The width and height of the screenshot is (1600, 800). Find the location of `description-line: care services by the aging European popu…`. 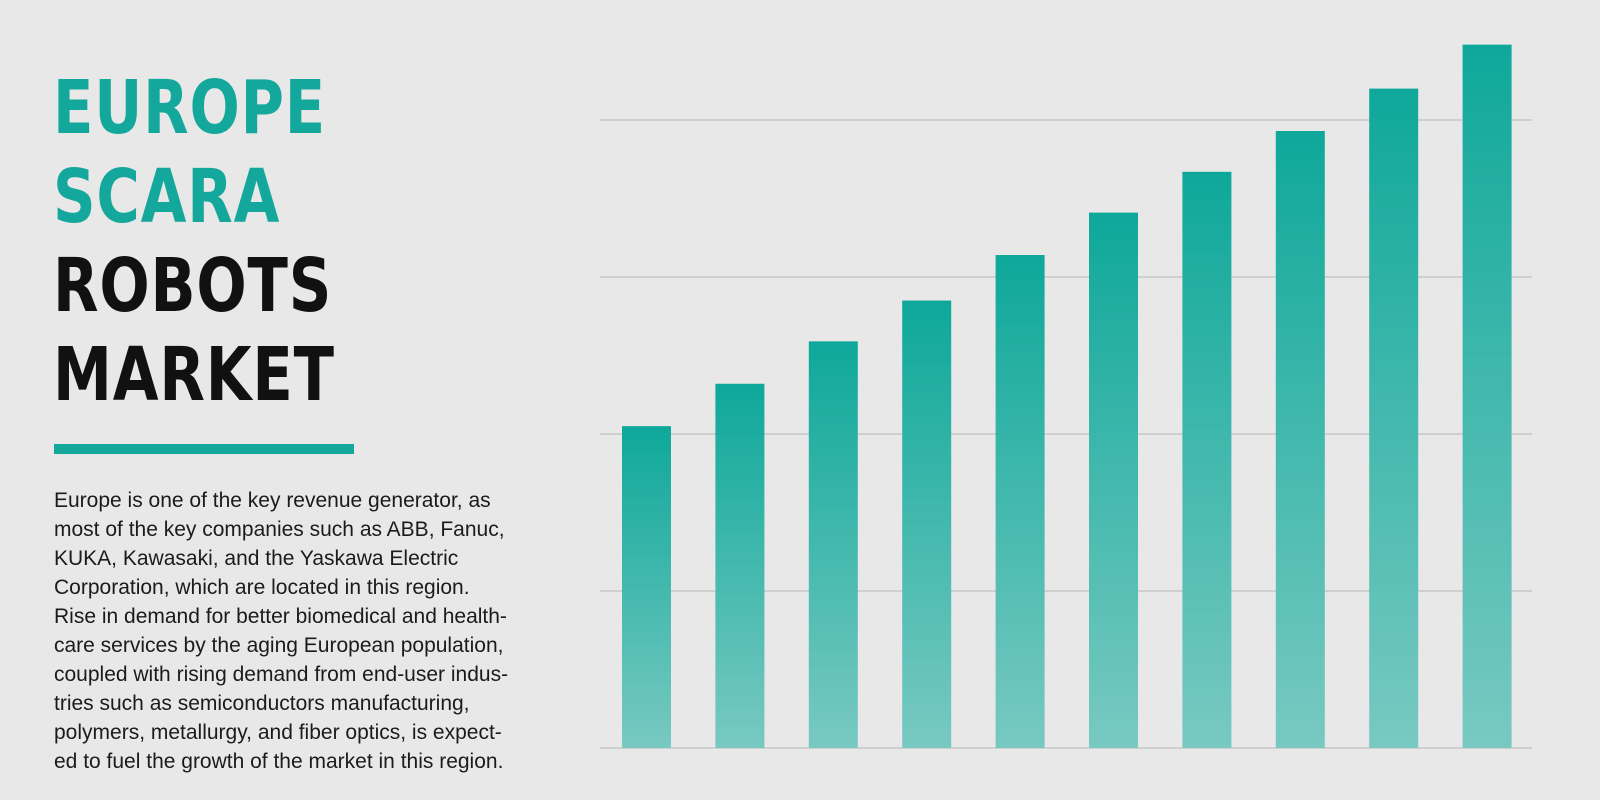

description-line: care services by the aging European popu… is located at coordinates (279, 645).